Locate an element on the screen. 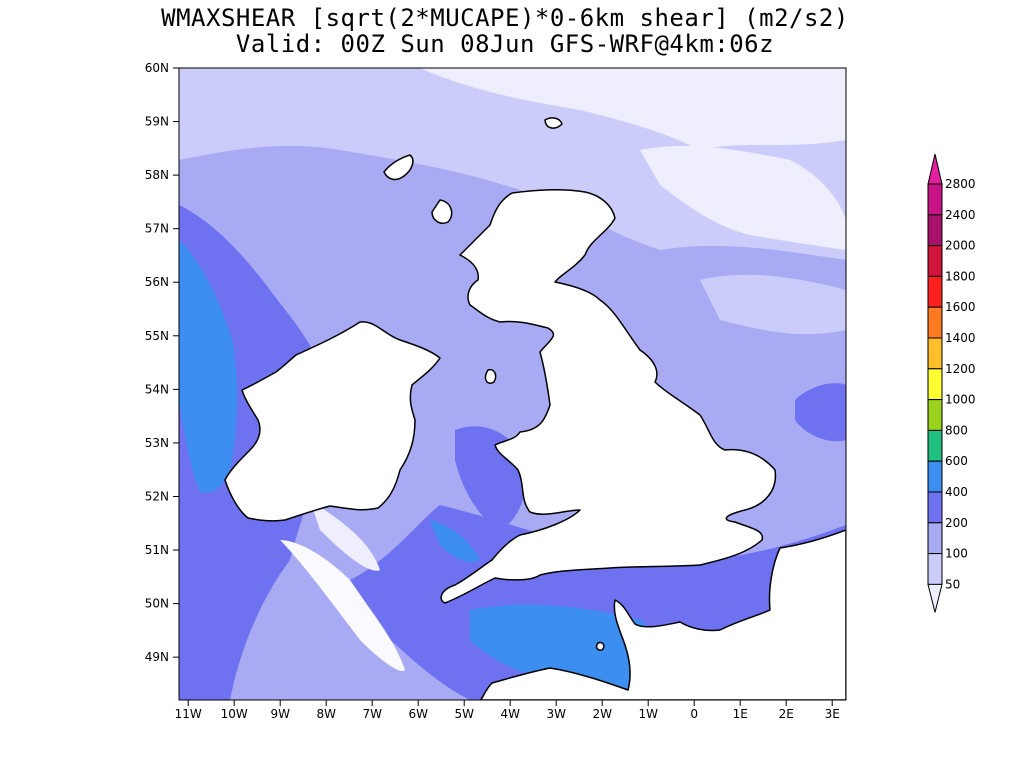  colorbar-label: 1800 is located at coordinates (960, 276).